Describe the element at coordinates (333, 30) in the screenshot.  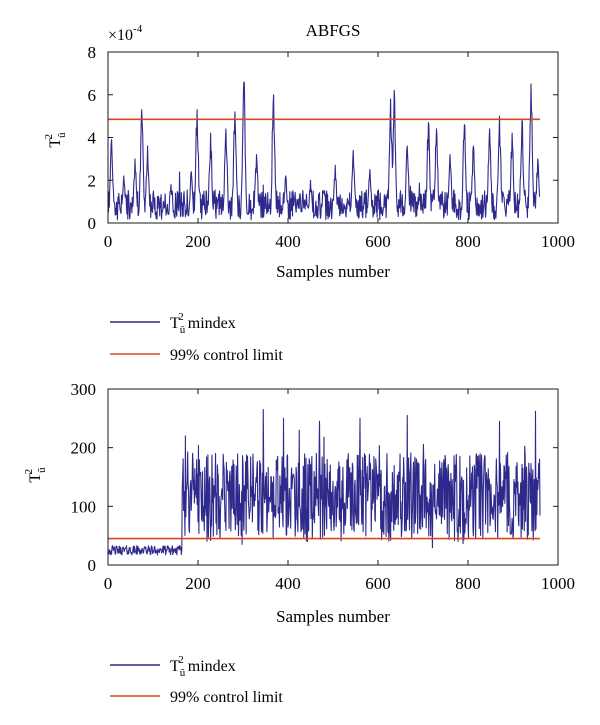
I see `chart-top-title: ABFGS` at that location.